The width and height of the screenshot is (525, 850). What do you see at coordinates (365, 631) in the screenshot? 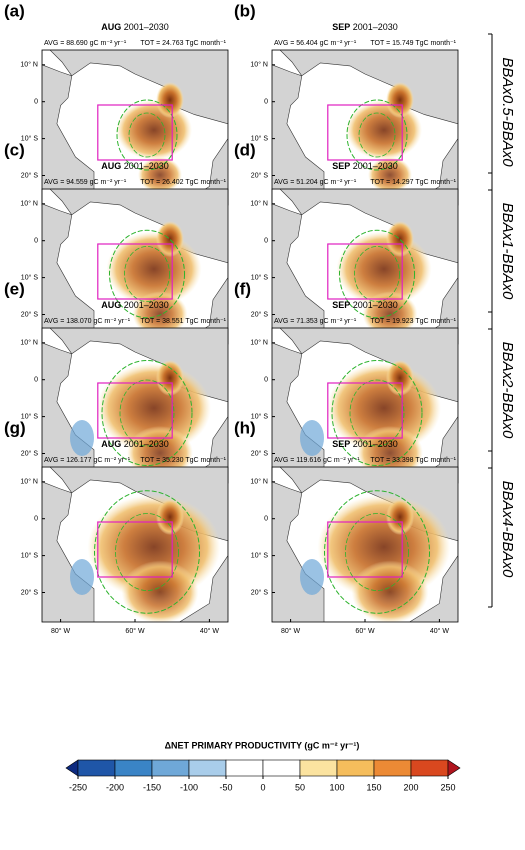
I see `lon-label: 60° W` at bounding box center [365, 631].